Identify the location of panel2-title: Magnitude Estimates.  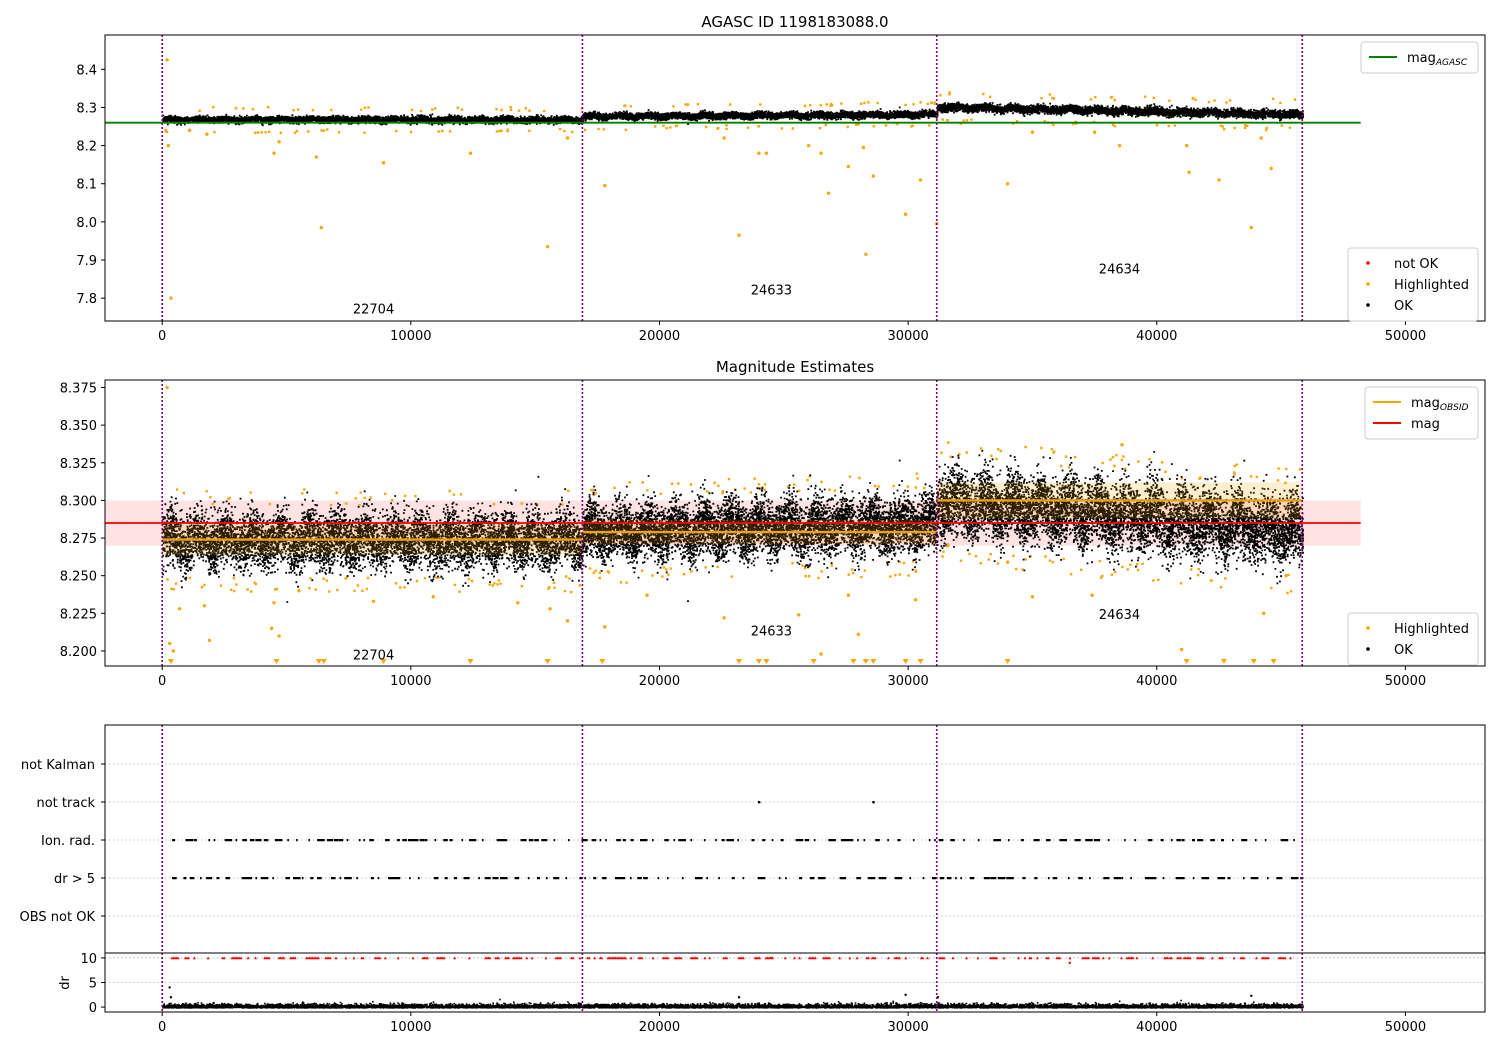
(795, 367).